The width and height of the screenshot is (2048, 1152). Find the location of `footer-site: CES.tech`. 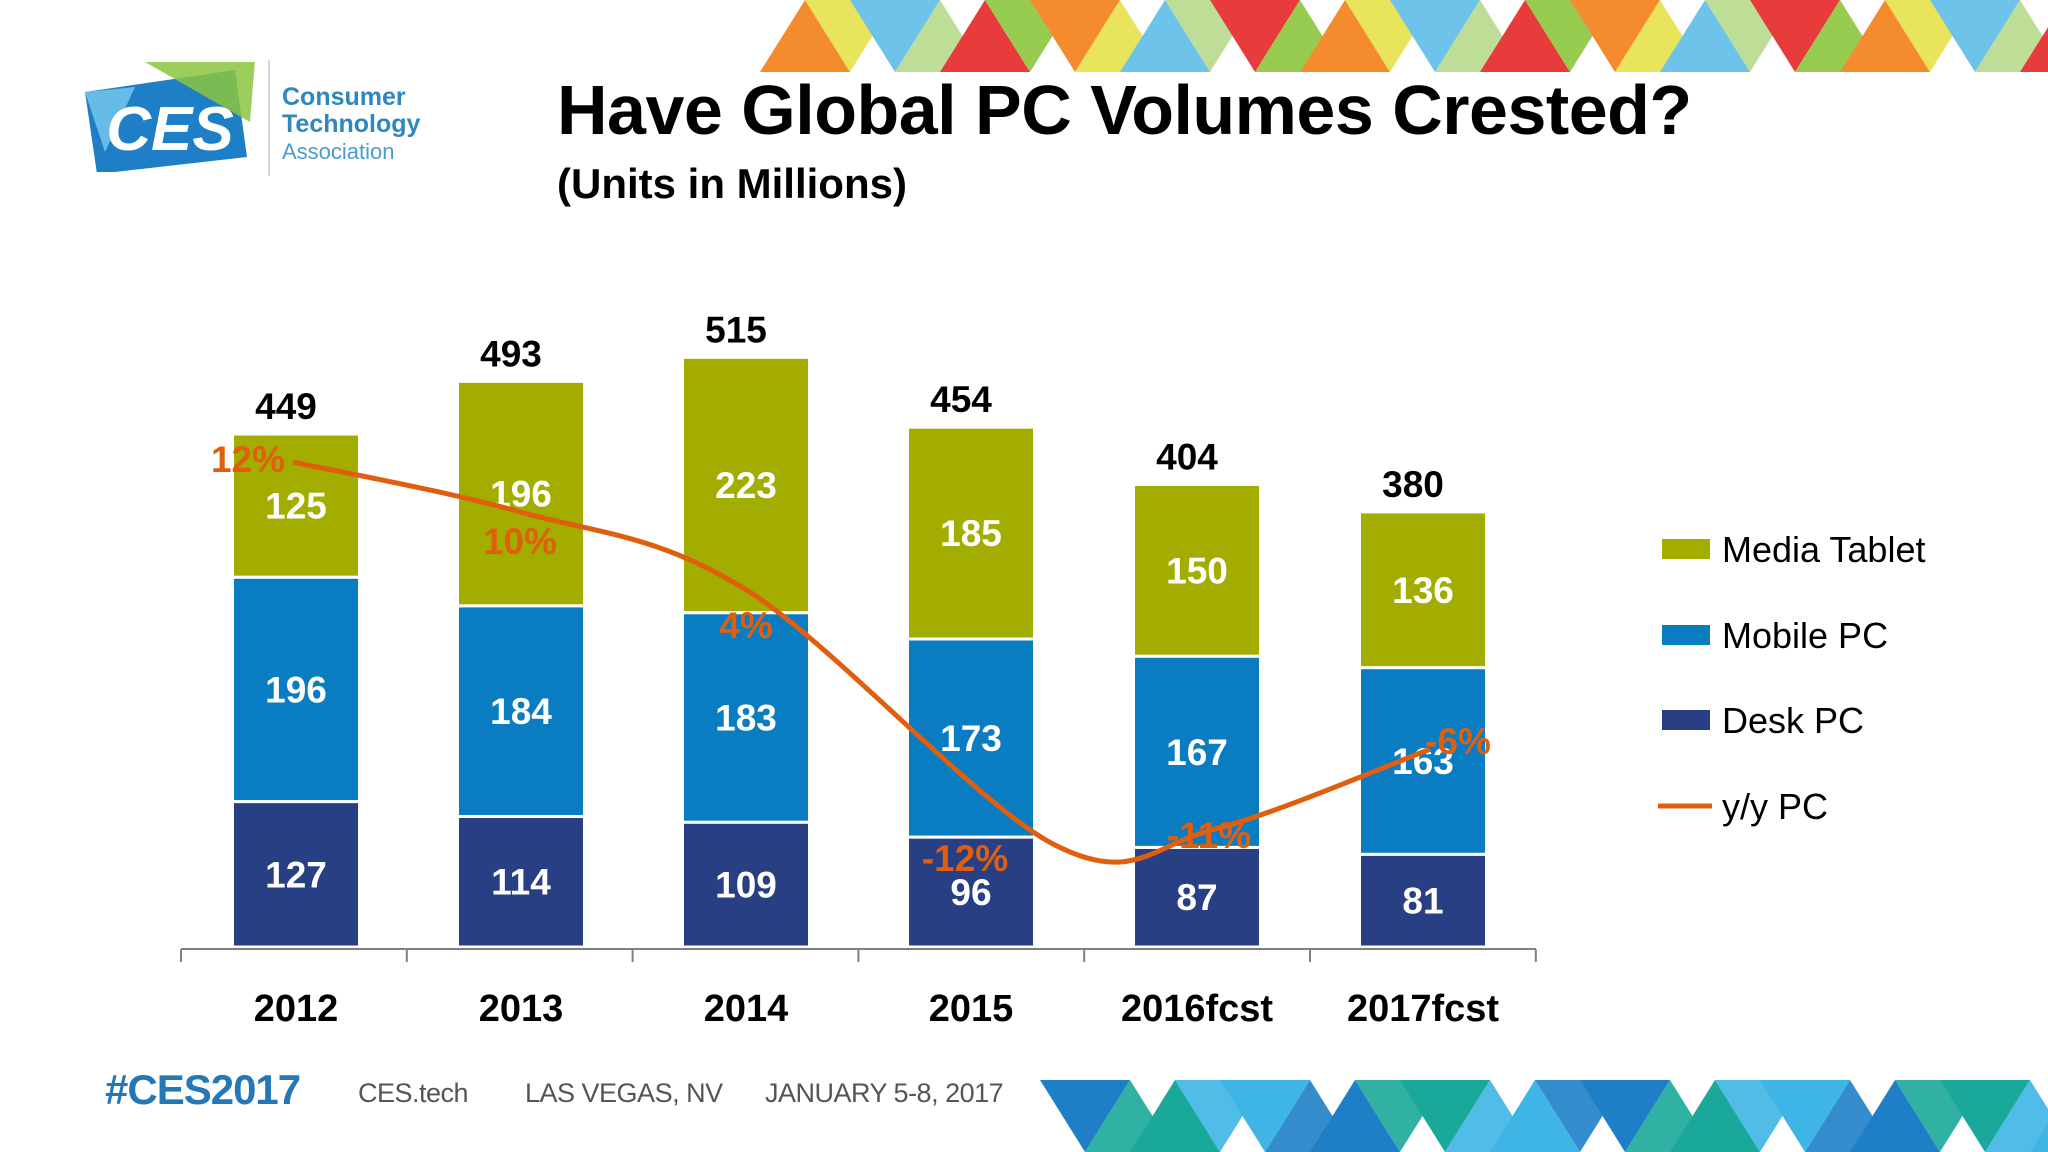

footer-site: CES.tech is located at coordinates (413, 1093).